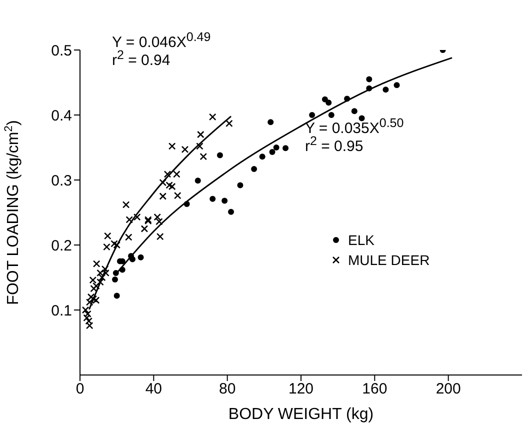  What do you see at coordinates (61, 51) in the screenshot?
I see `y-tick-label: 0.5` at bounding box center [61, 51].